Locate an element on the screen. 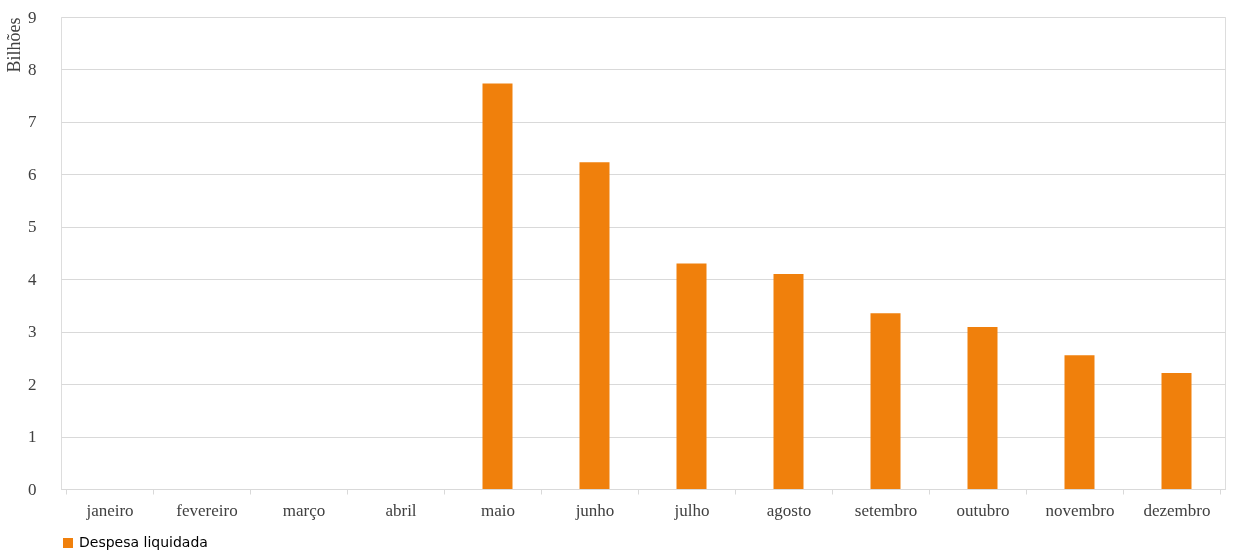  y-tick-label: 9 is located at coordinates (32, 17).